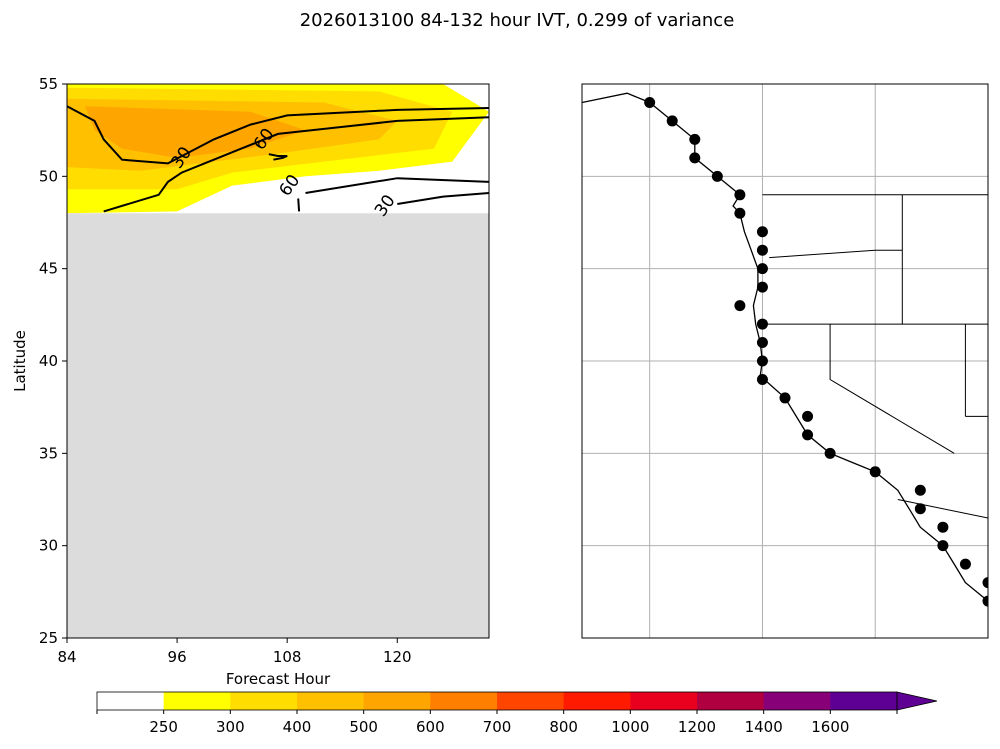 The height and width of the screenshot is (749, 1000). I want to click on y-tick-label: 30, so click(48, 546).